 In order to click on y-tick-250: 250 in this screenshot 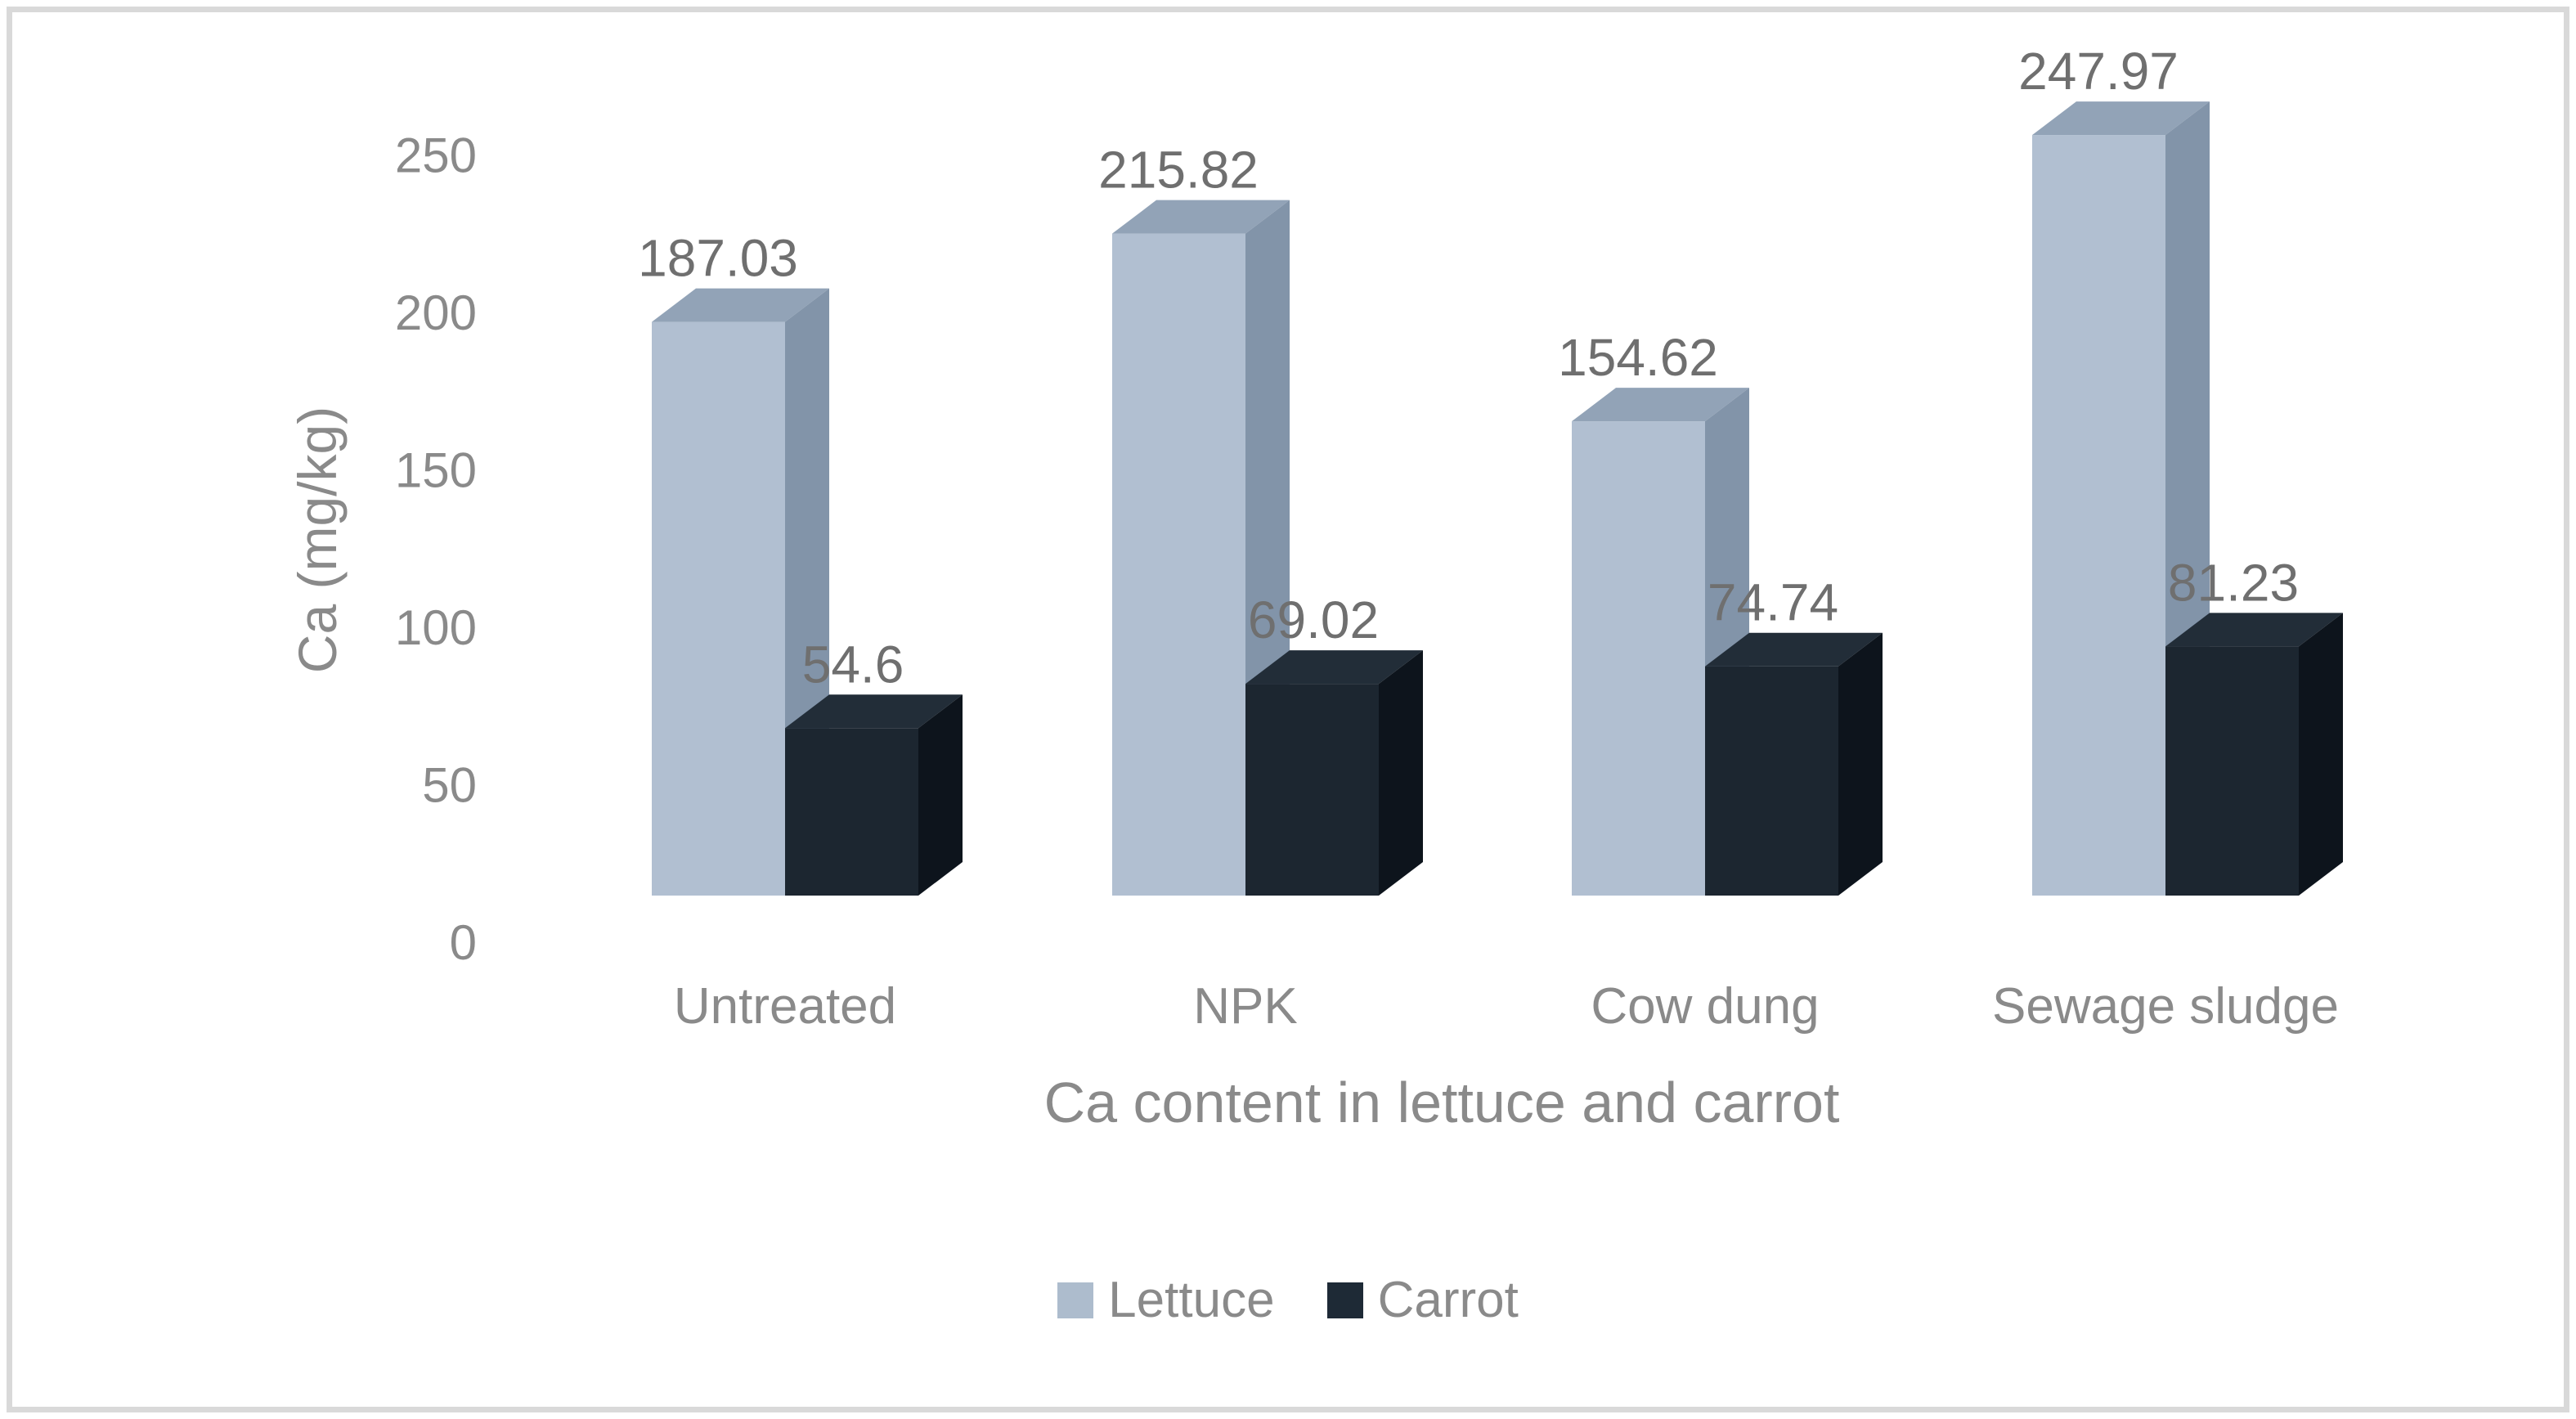, I will do `click(436, 155)`.